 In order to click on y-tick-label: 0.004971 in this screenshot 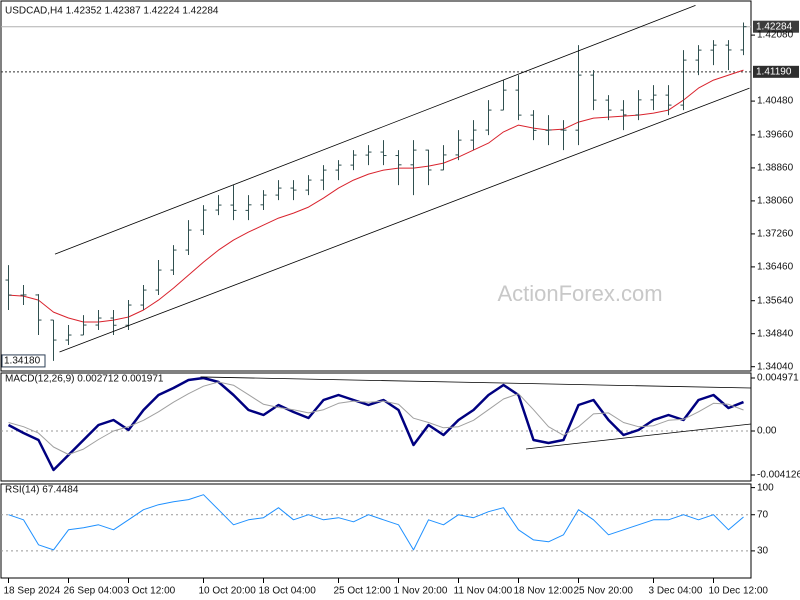, I will do `click(778, 378)`.